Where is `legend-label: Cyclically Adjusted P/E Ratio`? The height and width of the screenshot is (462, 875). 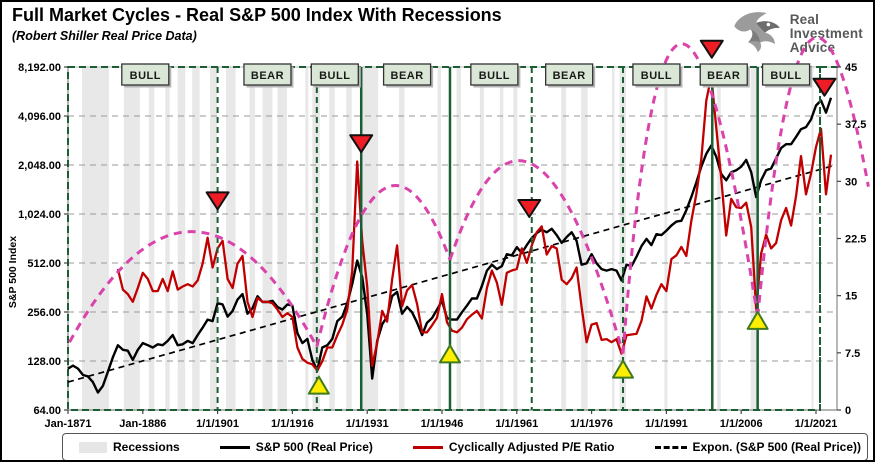
legend-label: Cyclically Adjusted P/E Ratio is located at coordinates (531, 447).